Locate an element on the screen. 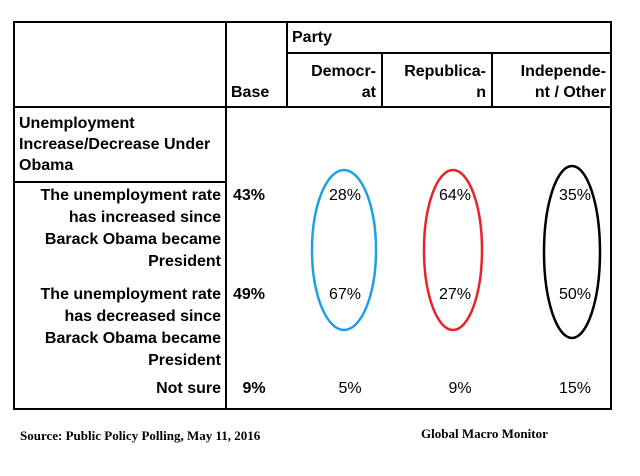  democrat-highlight-ellipse is located at coordinates (344, 250).